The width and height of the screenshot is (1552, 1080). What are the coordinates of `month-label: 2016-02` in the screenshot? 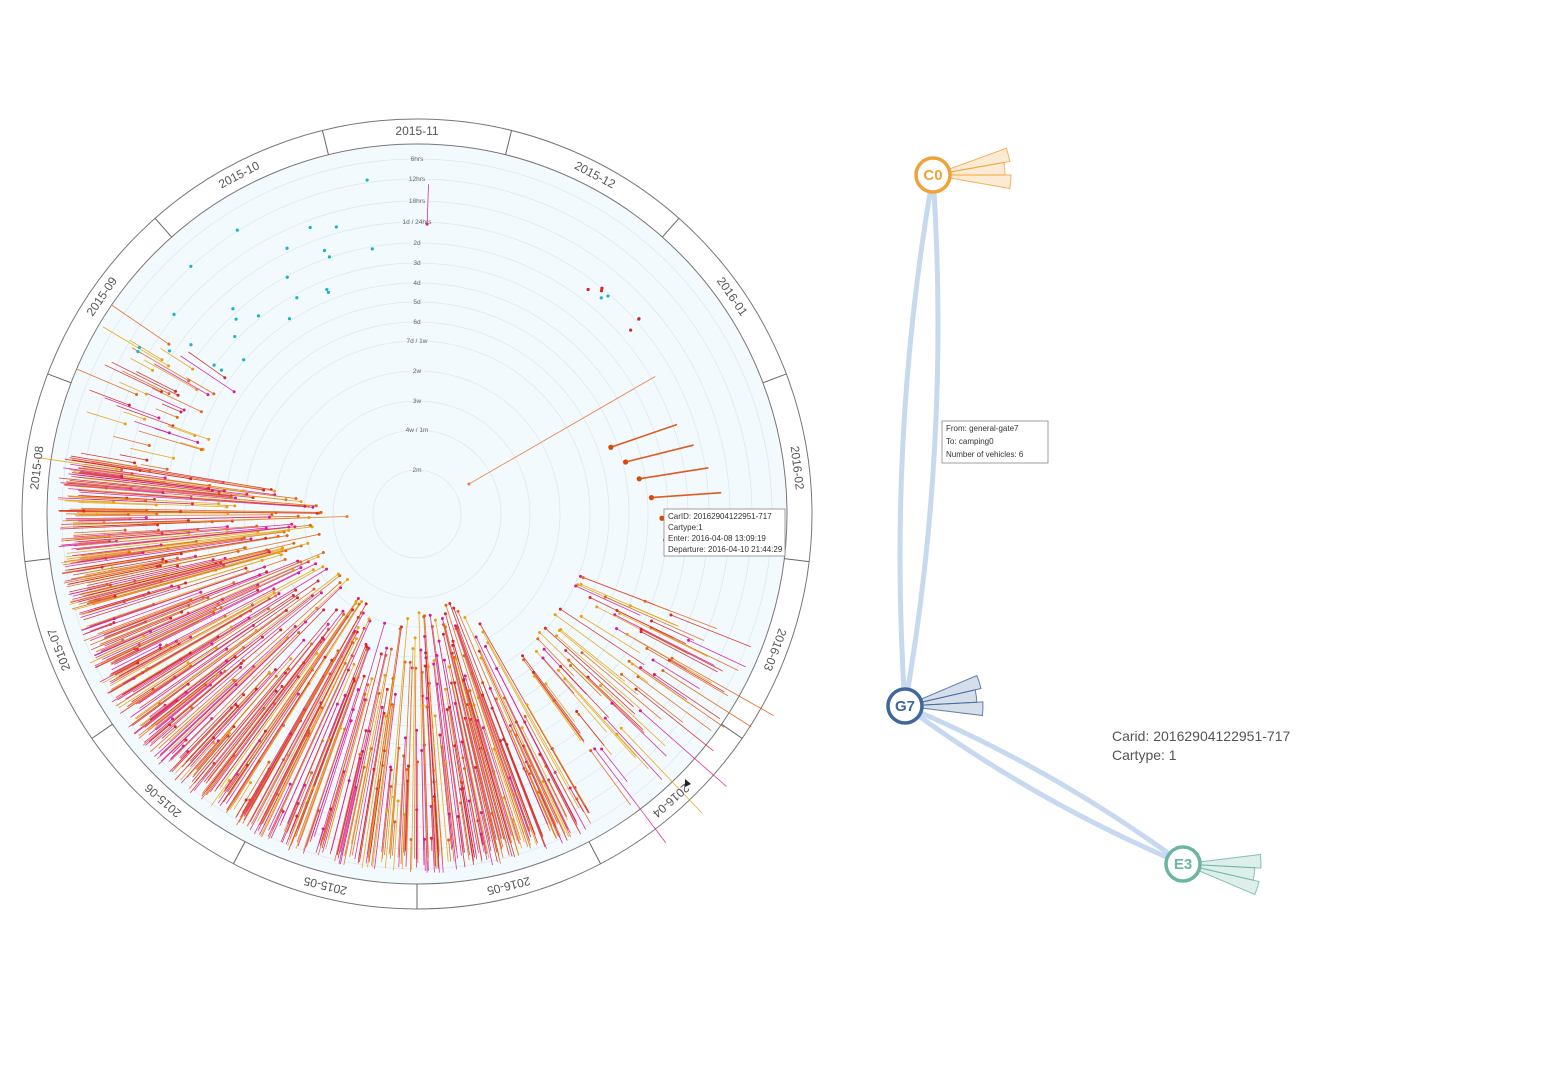 It's located at (797, 468).